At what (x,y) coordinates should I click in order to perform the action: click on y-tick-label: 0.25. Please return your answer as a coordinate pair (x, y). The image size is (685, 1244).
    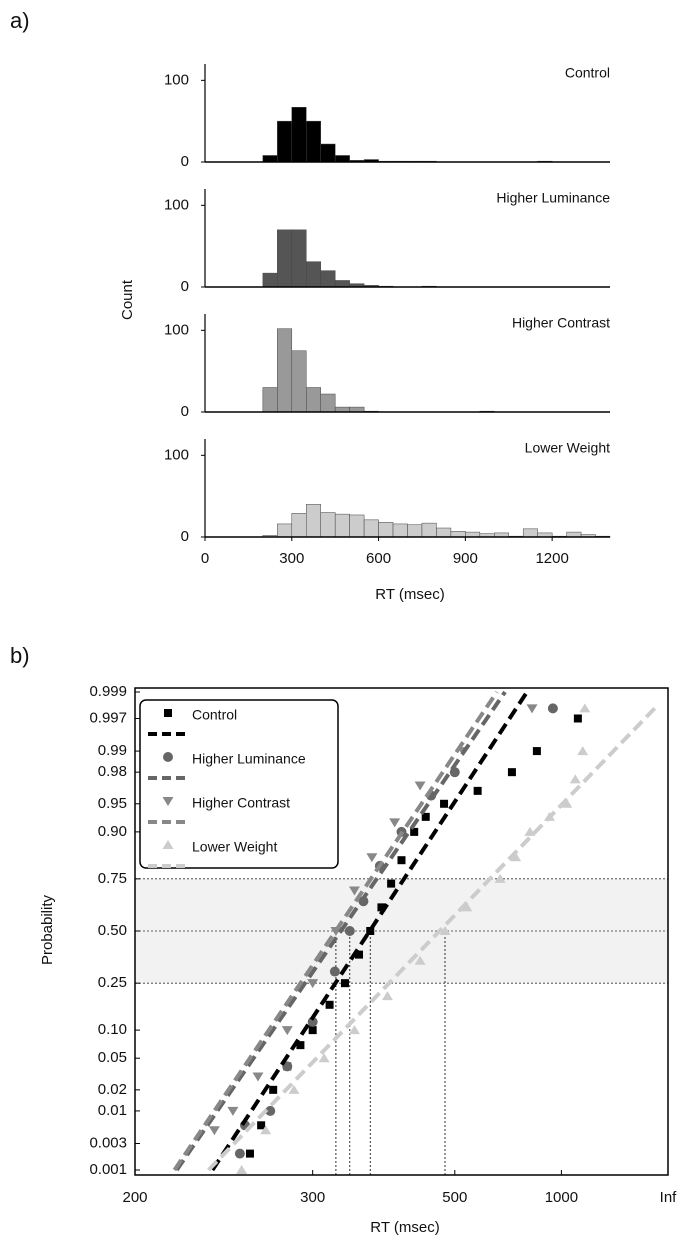
    Looking at the image, I should click on (112, 982).